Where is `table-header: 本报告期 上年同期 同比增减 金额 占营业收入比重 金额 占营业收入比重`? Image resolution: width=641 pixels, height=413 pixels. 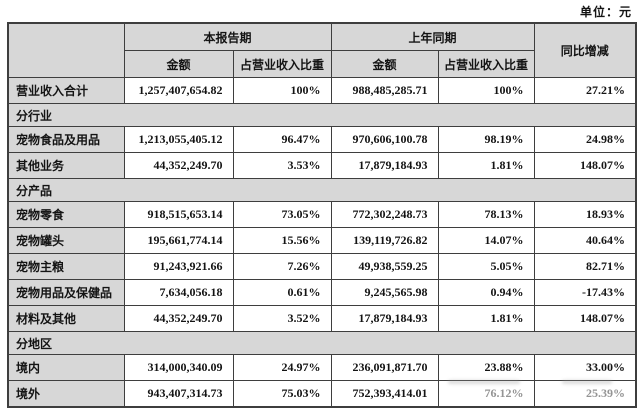 table-header: 本报告期 上年同期 同比增减 金额 占营业收入比重 金额 占营业收入比重 is located at coordinates (322, 50).